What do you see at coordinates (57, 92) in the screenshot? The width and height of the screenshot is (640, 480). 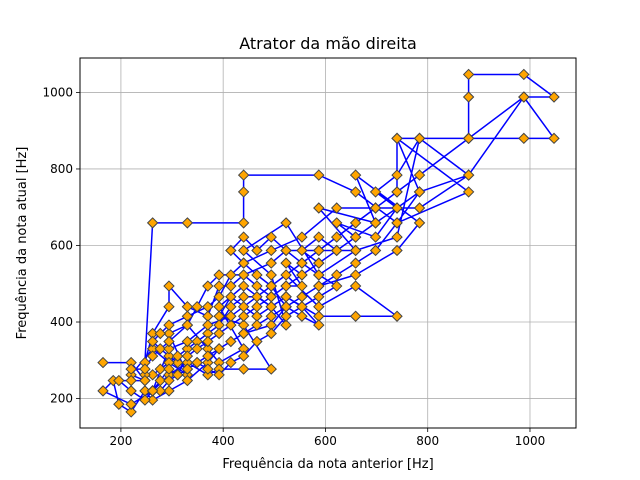 I see `y-tick-label: 1000` at bounding box center [57, 92].